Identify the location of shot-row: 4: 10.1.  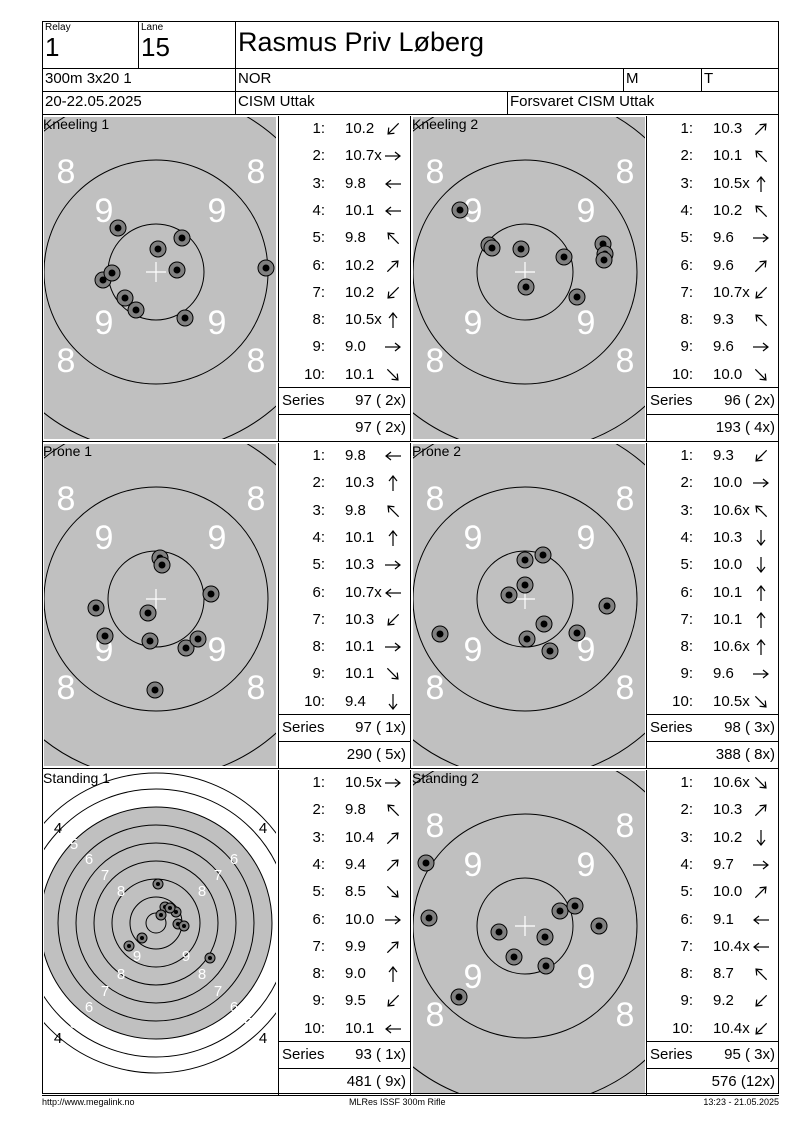
(344, 211).